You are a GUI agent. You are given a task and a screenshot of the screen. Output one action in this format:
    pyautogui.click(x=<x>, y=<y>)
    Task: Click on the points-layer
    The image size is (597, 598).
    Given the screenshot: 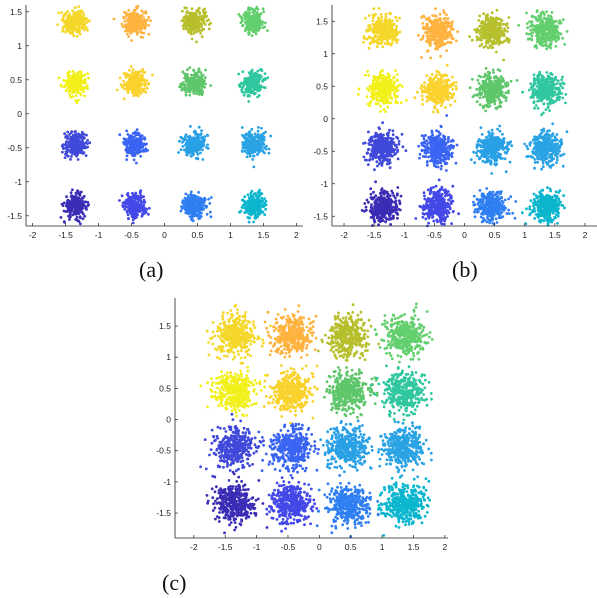 What is the action you would take?
    pyautogui.click(x=164, y=115)
    